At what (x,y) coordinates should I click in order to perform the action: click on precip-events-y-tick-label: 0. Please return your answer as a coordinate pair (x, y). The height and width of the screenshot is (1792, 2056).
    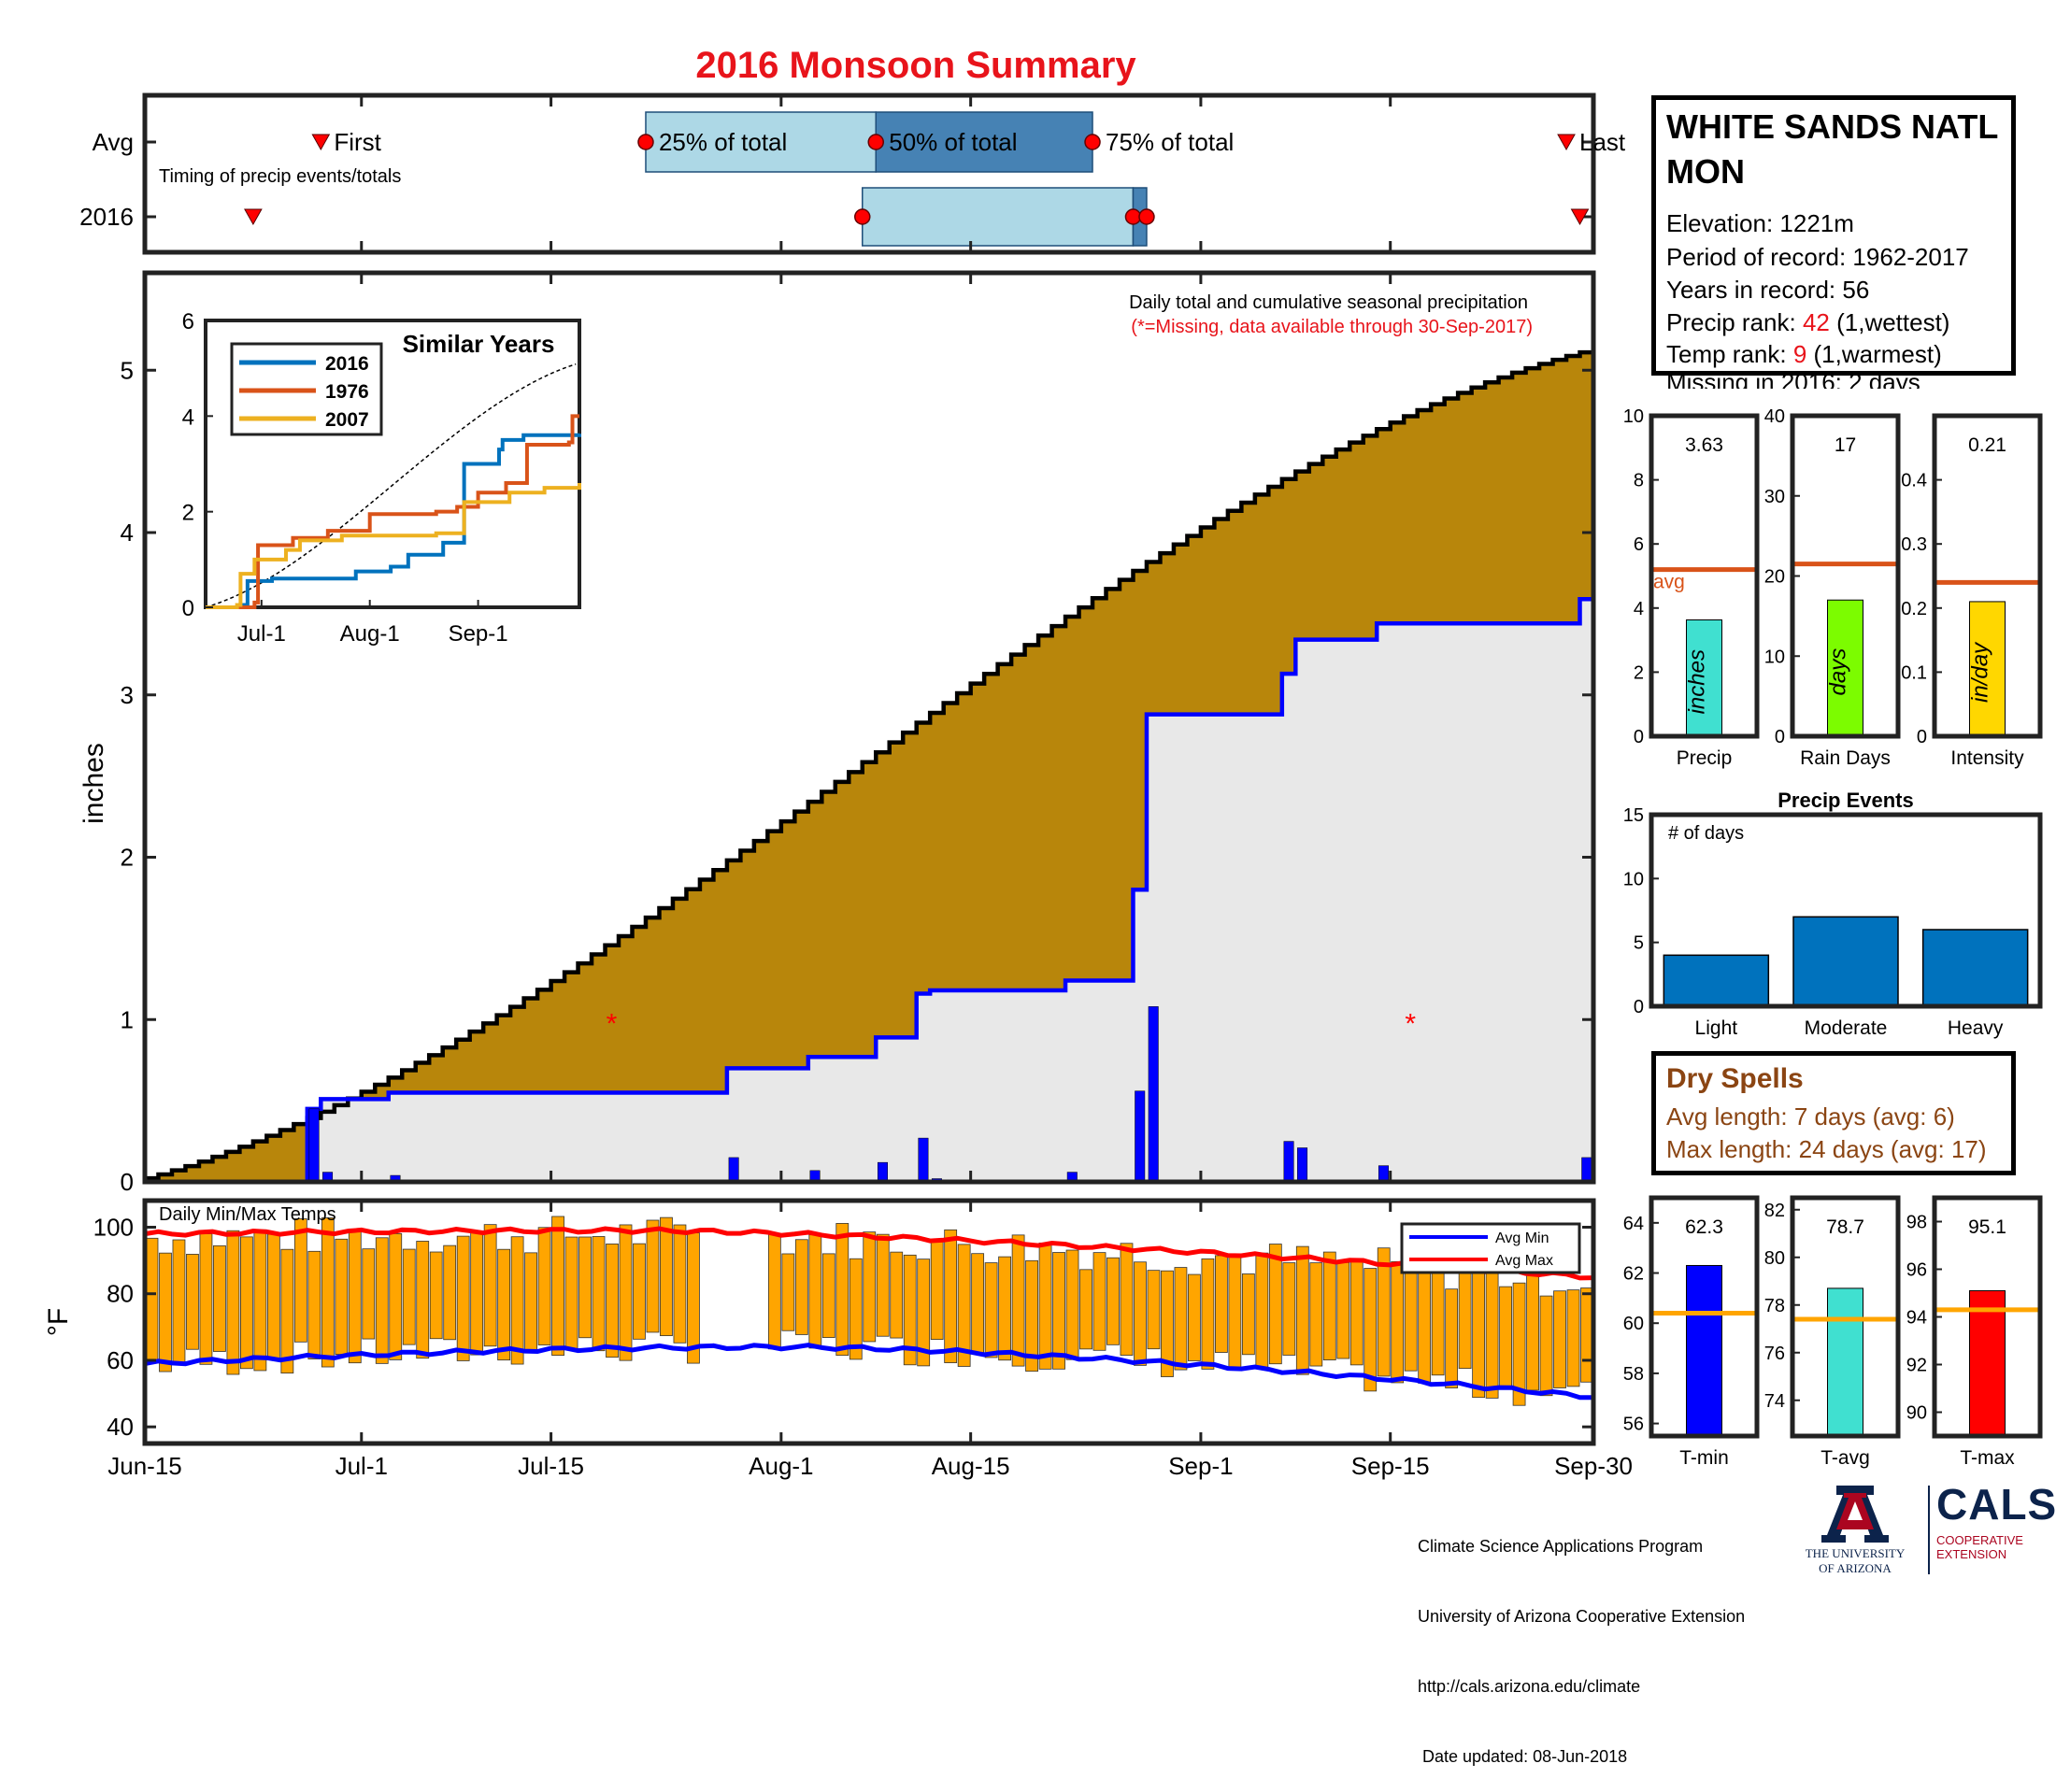
    Looking at the image, I should click on (1639, 1007).